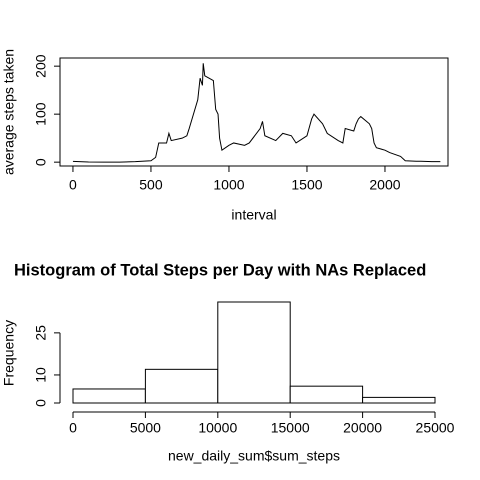  I want to click on x-tick-label: 10000, so click(217, 428).